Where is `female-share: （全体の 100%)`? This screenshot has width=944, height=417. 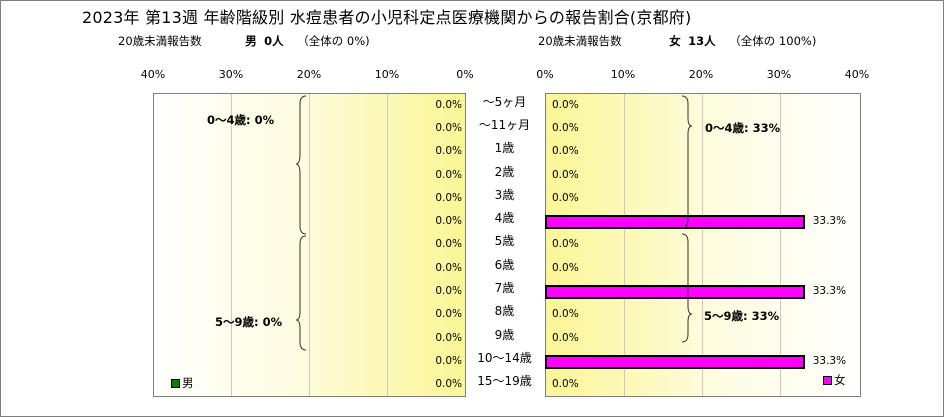
female-share: （全体の 100%) is located at coordinates (773, 41).